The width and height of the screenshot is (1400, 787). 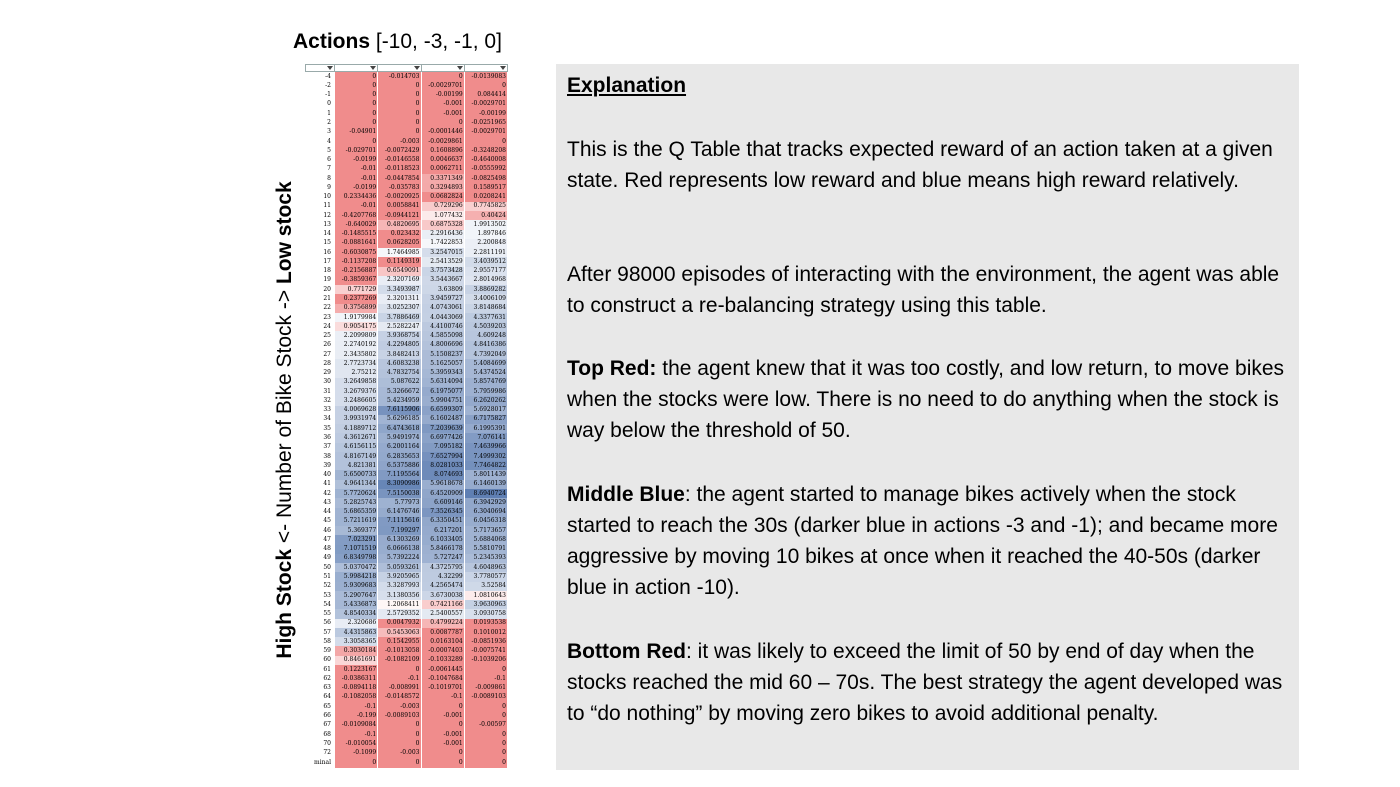 What do you see at coordinates (486, 151) in the screenshot?
I see `q-table-value-cell: -0.3248208` at bounding box center [486, 151].